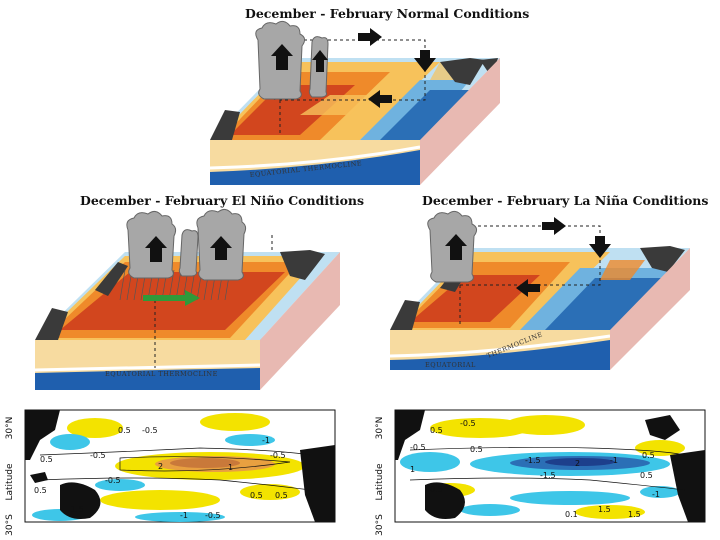 Image resolution: width=720 pixels, height=540 pixels. I want to click on normal-side-face, so click(460, 121).